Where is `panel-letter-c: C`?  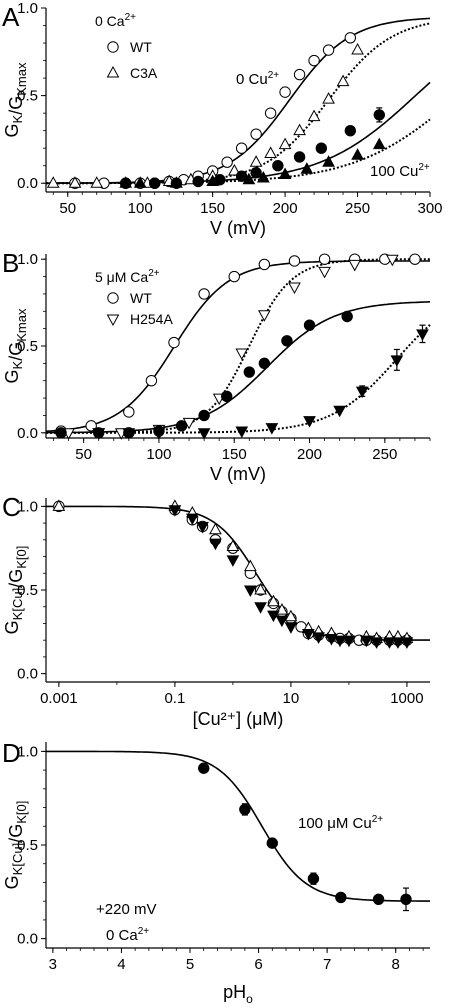
panel-letter-c: C is located at coordinates (11, 507).